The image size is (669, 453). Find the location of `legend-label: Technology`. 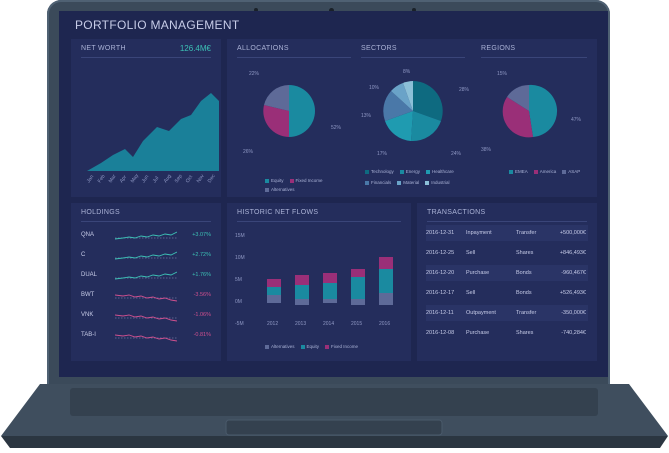

legend-label: Technology is located at coordinates (382, 171).